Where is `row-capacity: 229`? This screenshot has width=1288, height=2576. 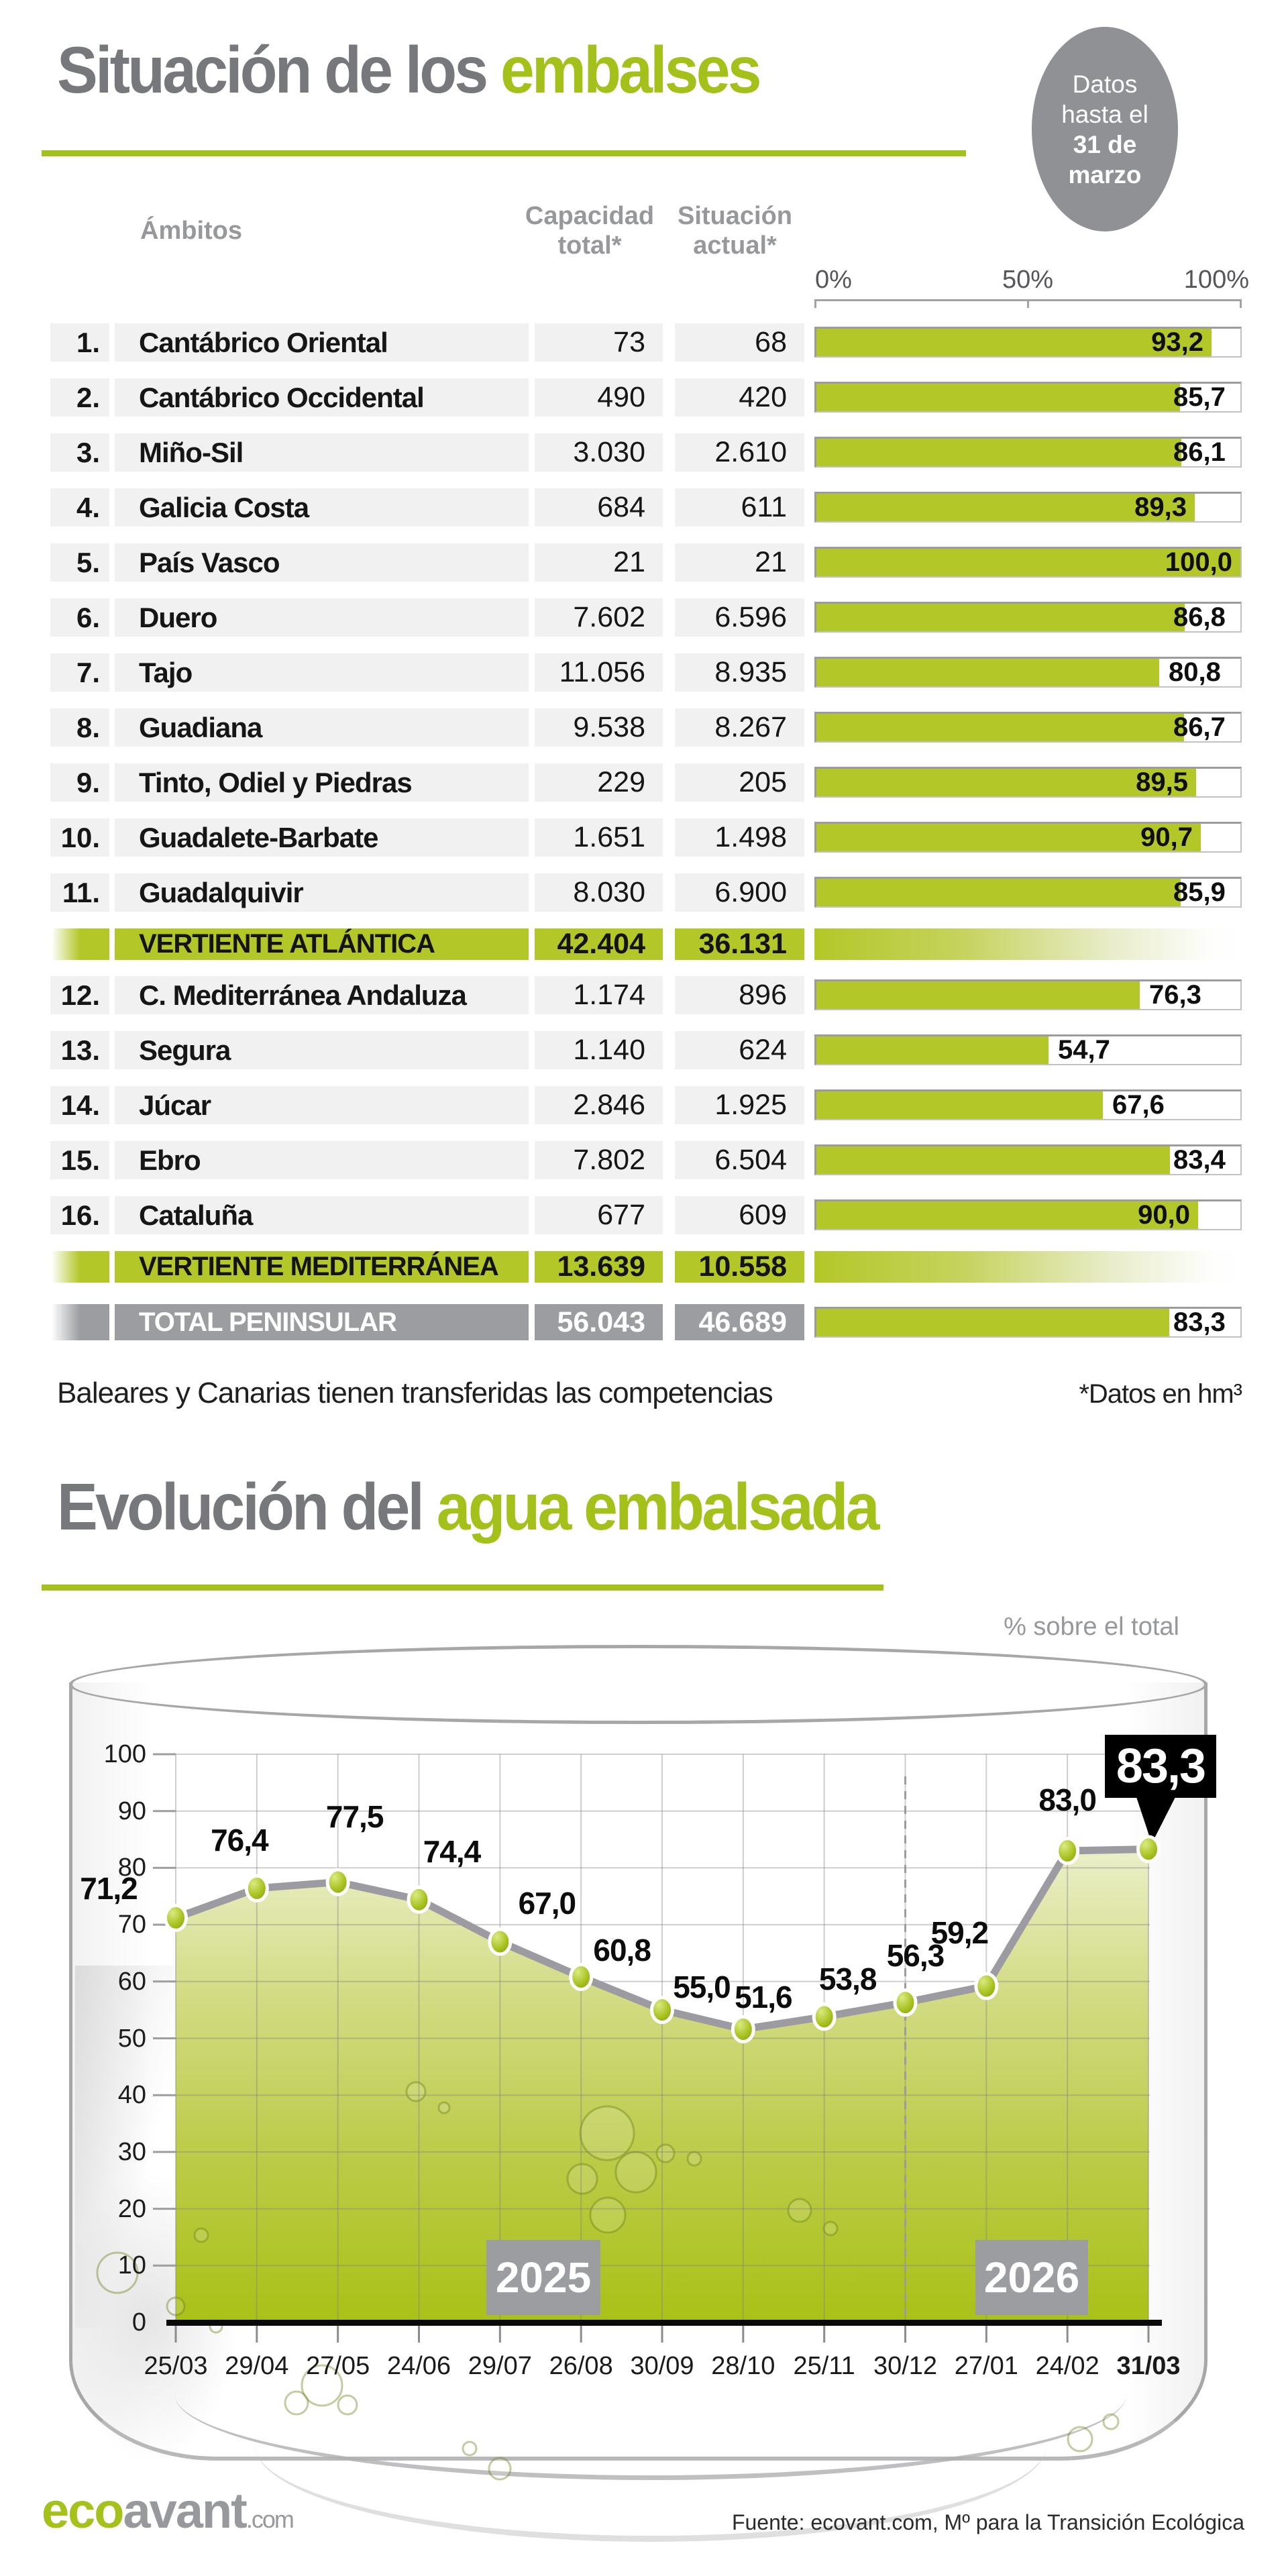 row-capacity: 229 is located at coordinates (599, 782).